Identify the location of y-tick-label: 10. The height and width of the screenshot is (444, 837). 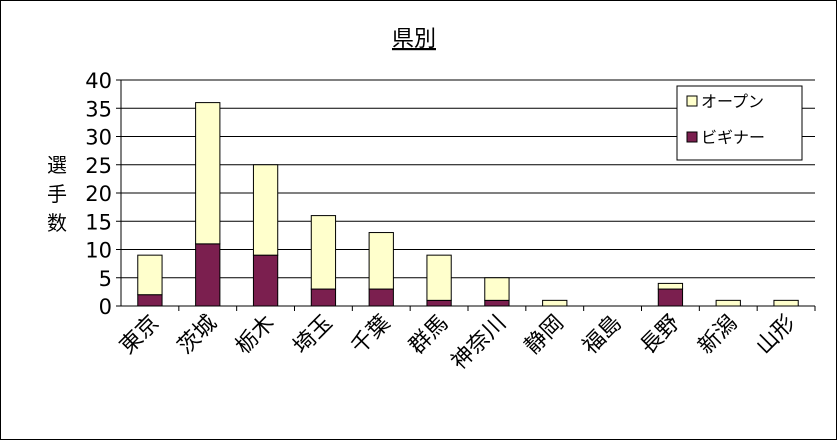
(98, 251).